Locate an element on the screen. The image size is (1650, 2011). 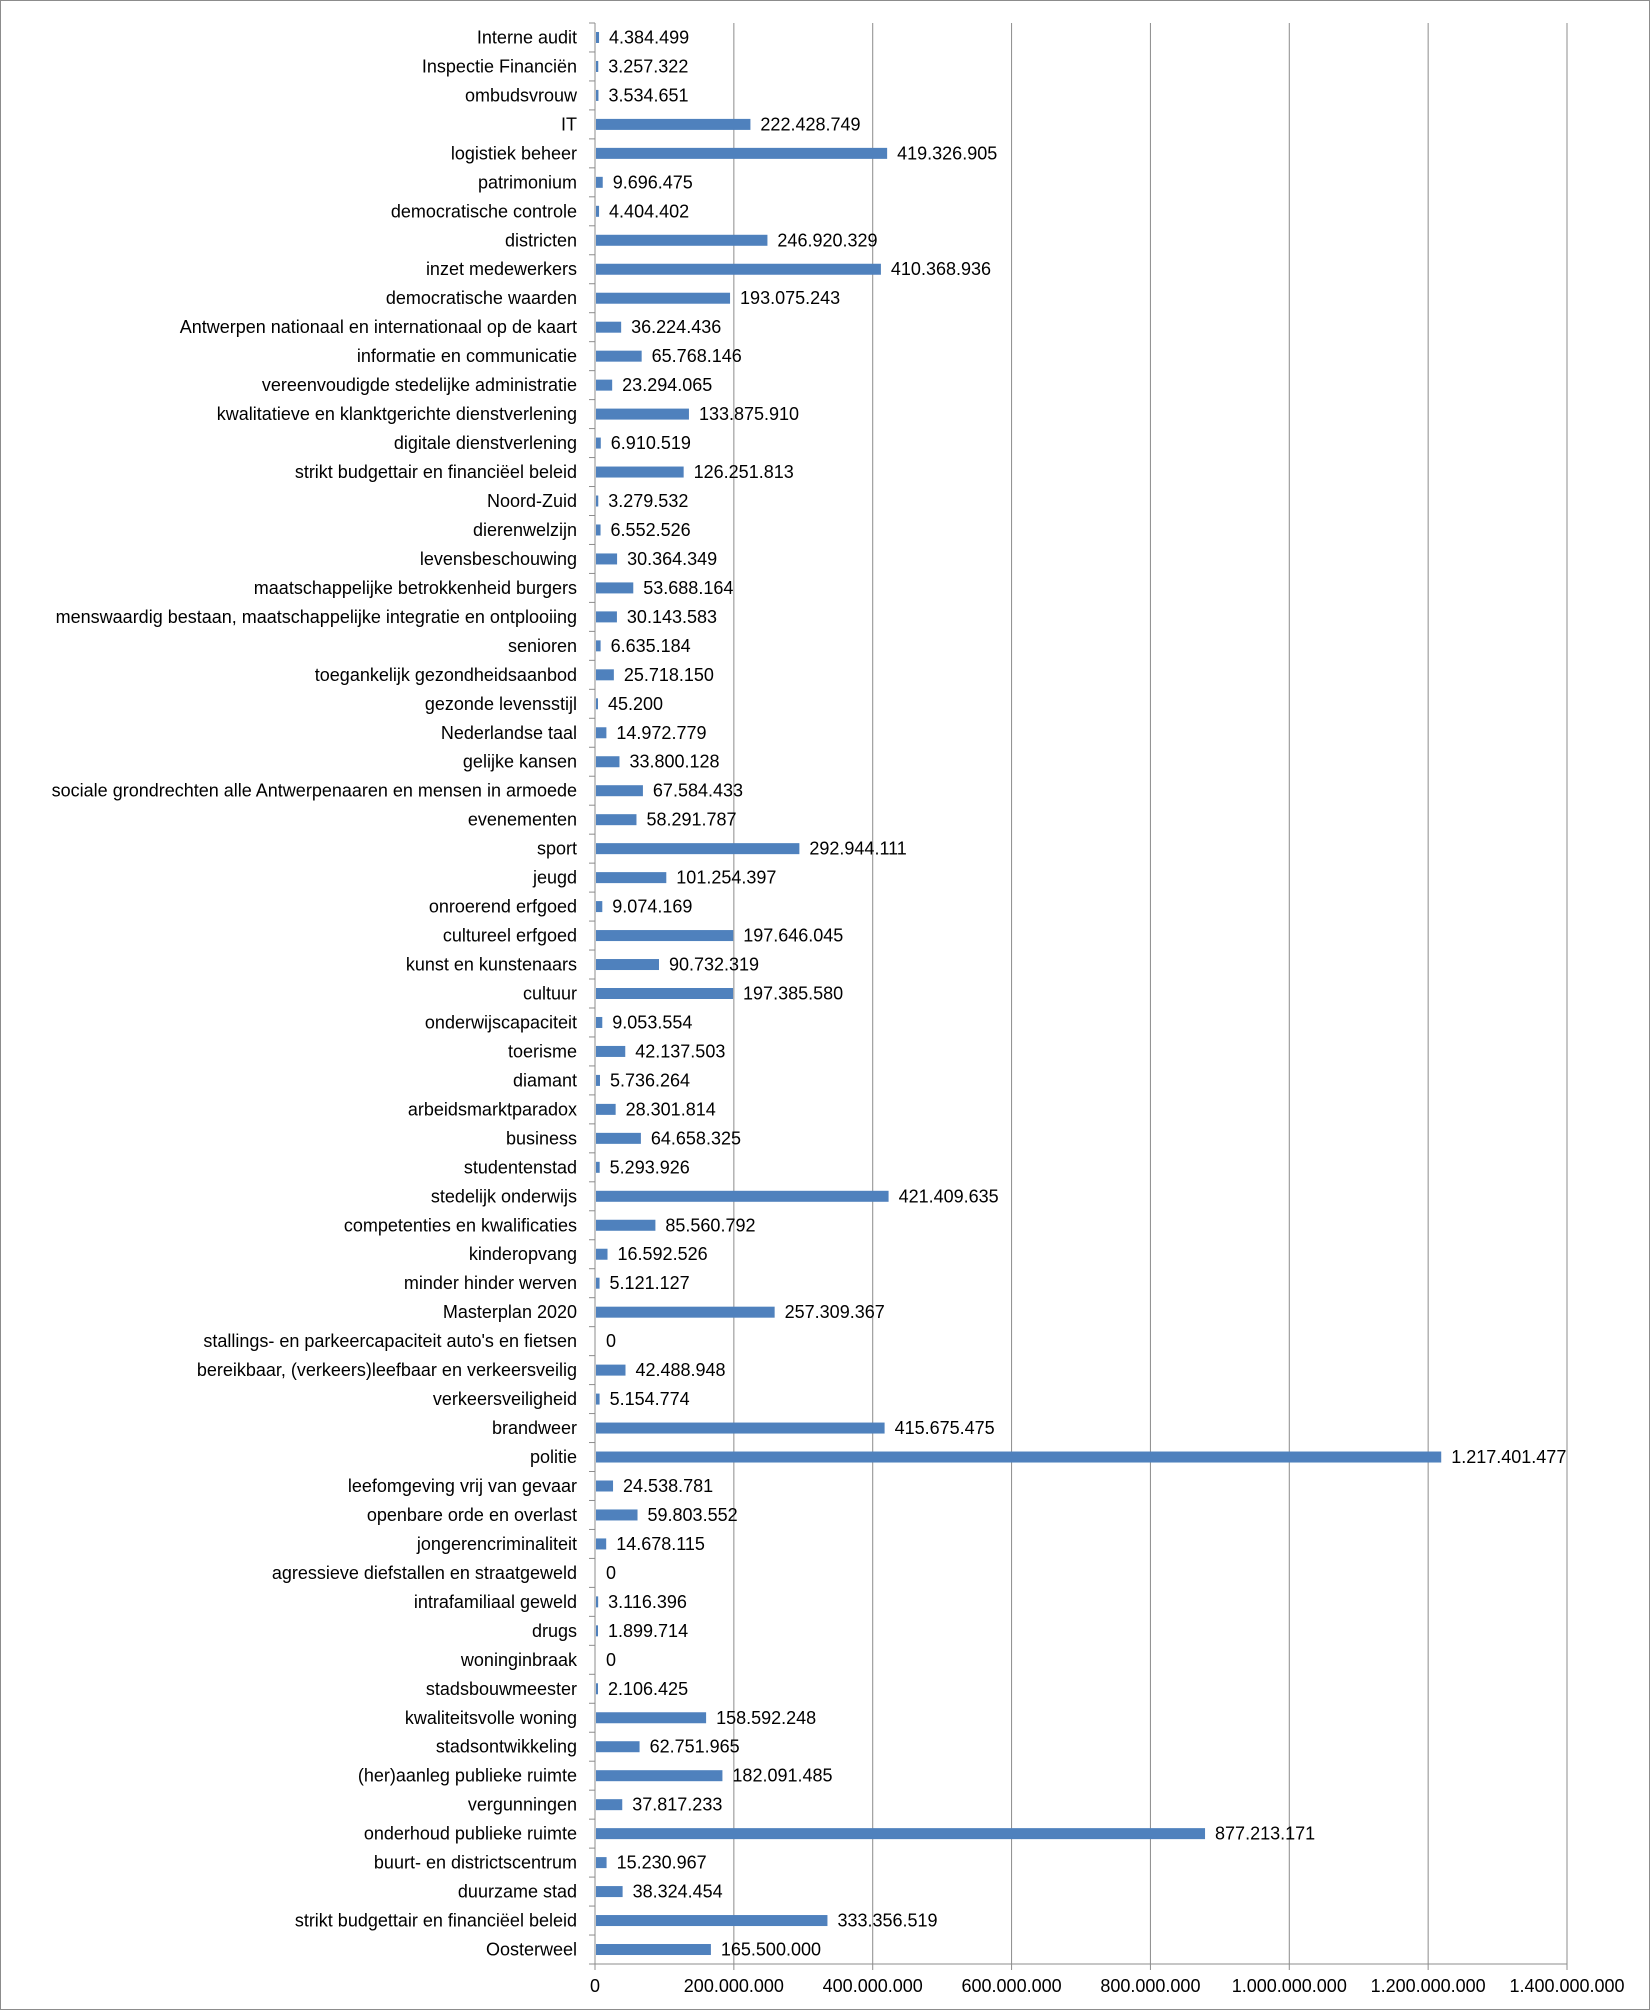
data-label: 65.768.146 is located at coordinates (697, 356).